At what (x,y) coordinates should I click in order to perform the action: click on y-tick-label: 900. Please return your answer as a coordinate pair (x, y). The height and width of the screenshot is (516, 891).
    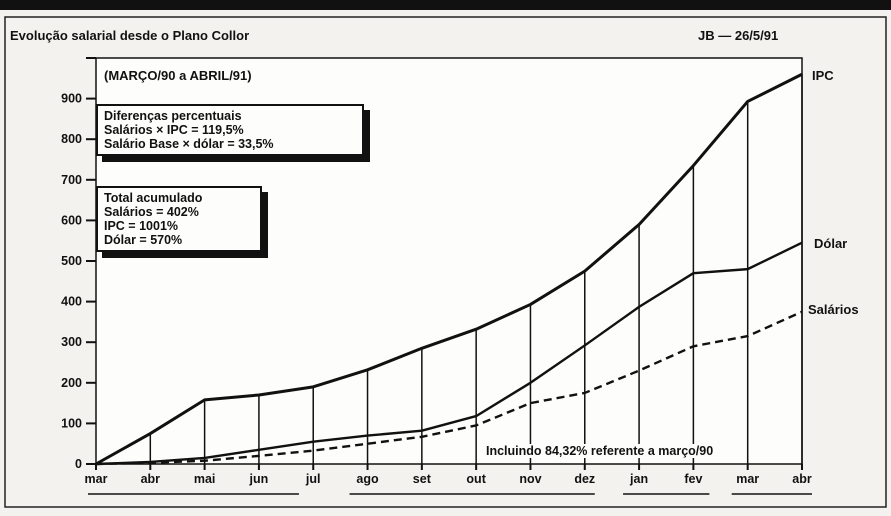
    Looking at the image, I should click on (71, 99).